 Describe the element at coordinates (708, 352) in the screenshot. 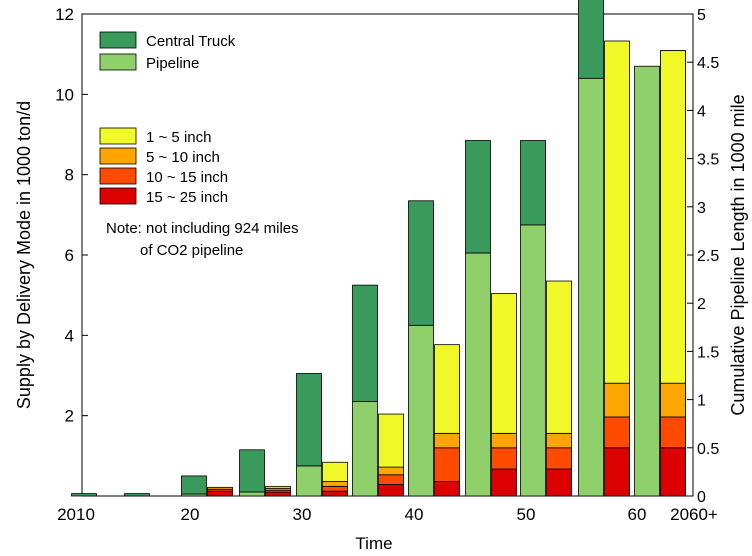

I see `y-right-tick-label: 1.5` at that location.